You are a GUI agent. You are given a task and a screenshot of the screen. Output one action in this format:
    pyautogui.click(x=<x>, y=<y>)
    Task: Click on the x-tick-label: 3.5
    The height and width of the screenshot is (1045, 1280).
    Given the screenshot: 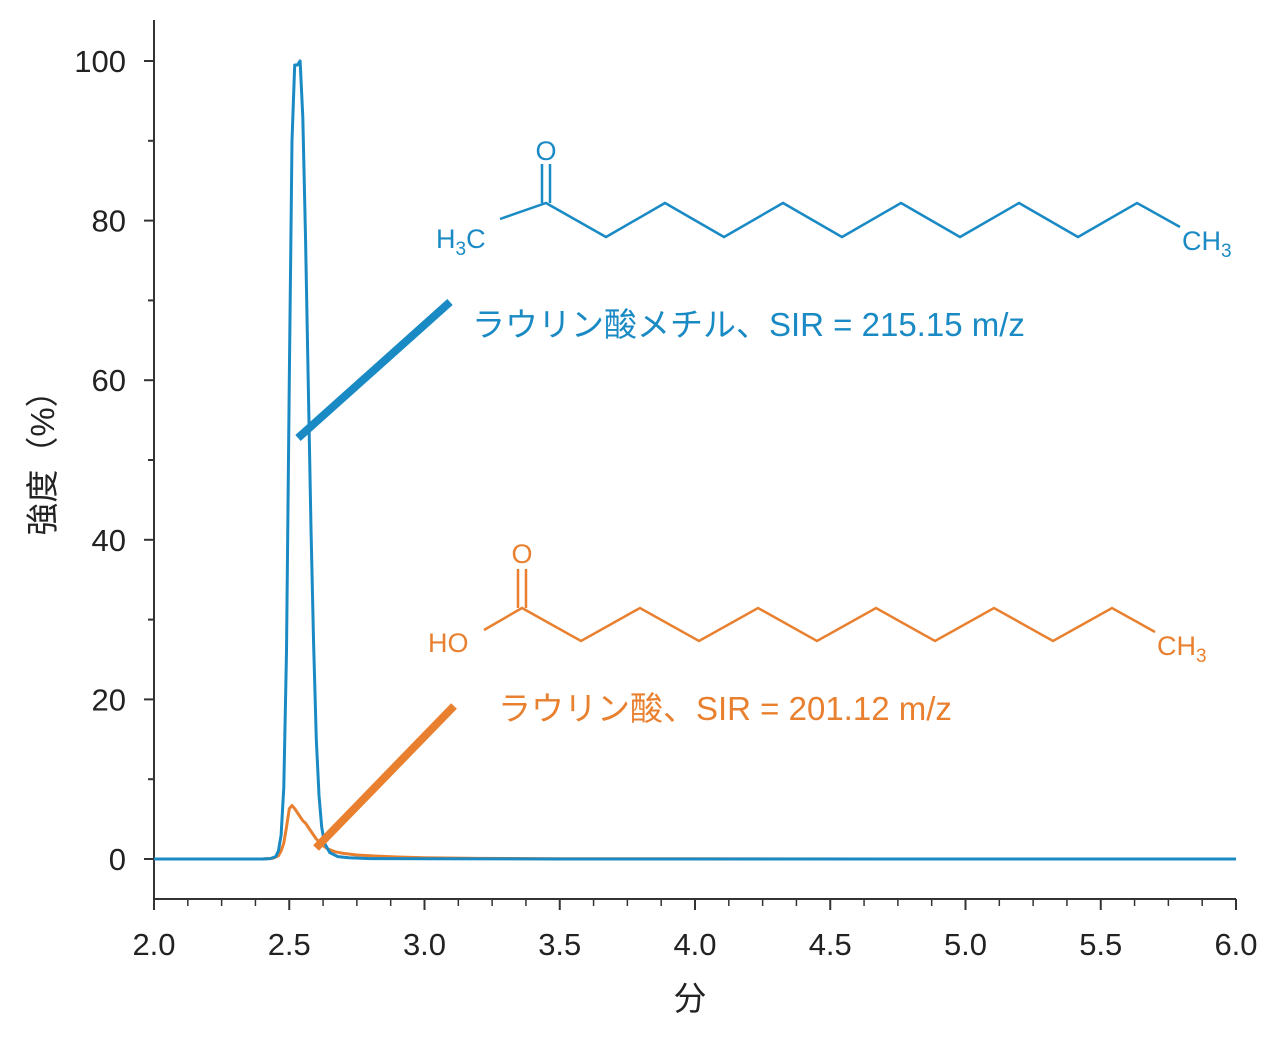 What is the action you would take?
    pyautogui.click(x=559, y=944)
    